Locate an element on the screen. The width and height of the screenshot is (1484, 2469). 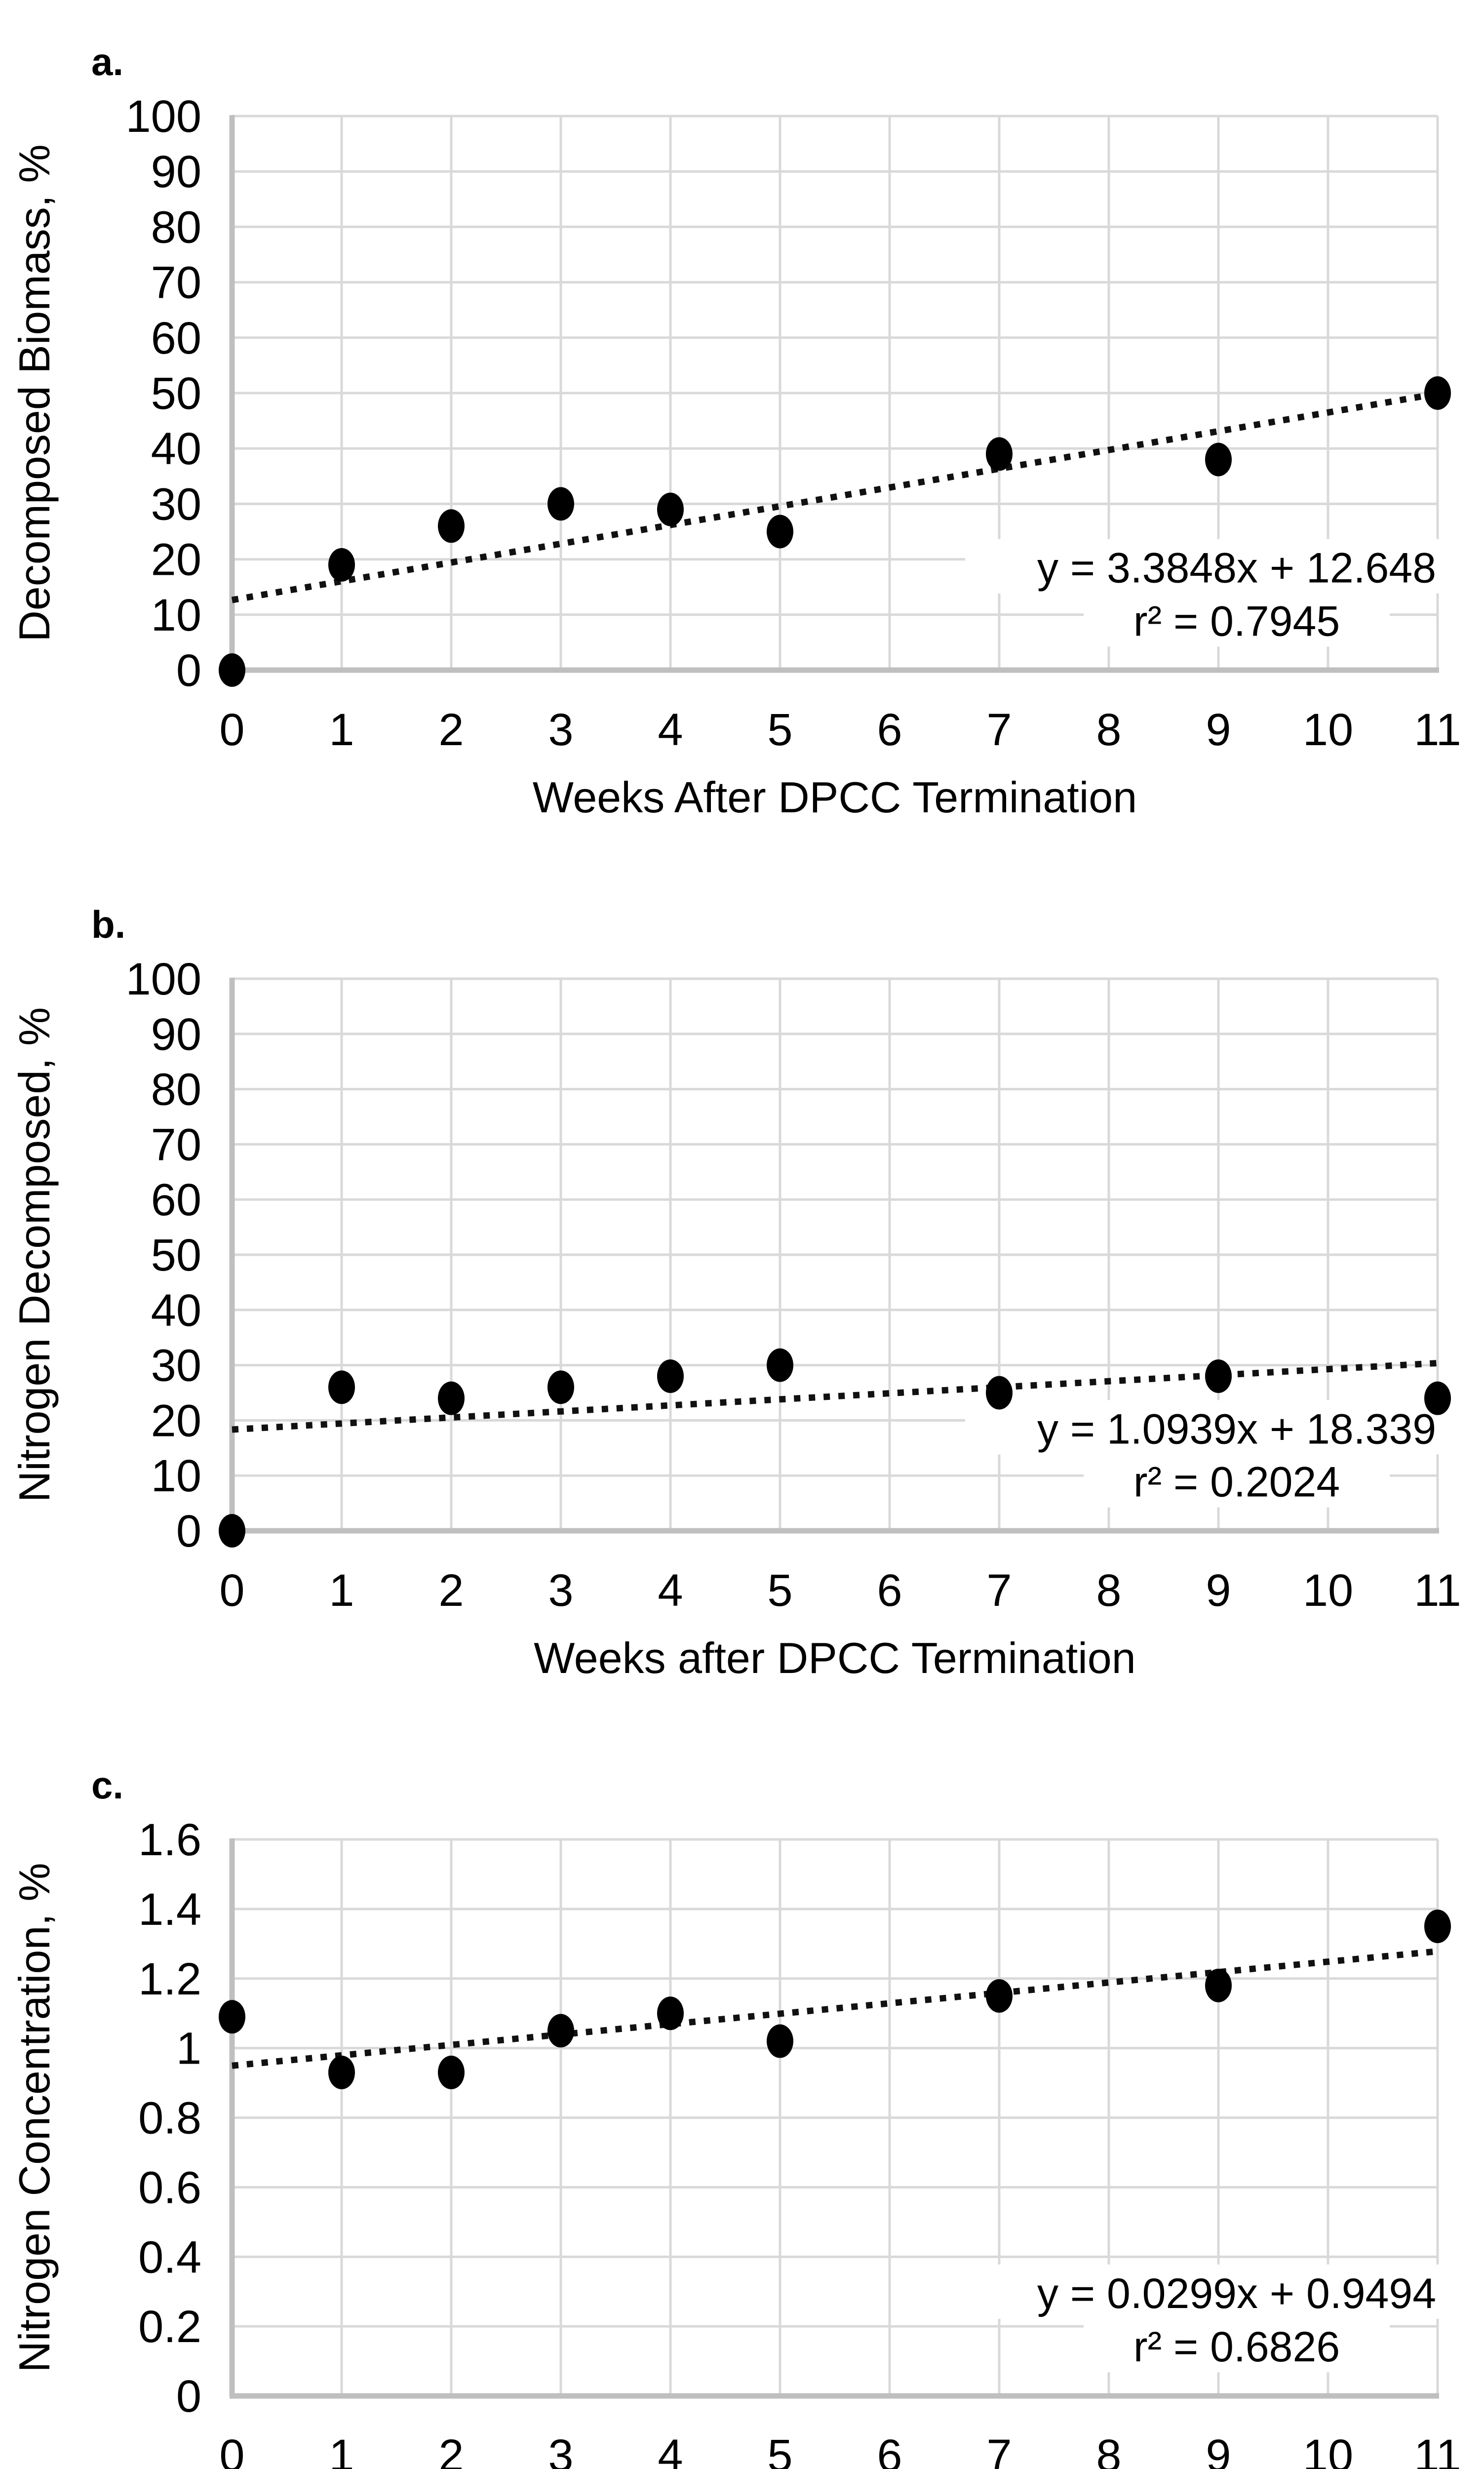
trendline-equation: y = 3.3848x + 12.648 is located at coordinates (1237, 568).